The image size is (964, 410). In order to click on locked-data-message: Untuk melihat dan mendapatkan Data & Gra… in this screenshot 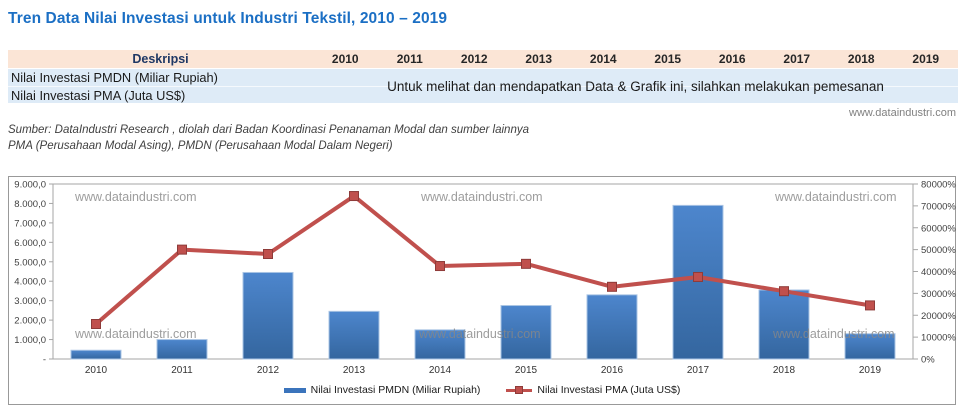, I will do `click(635, 86)`.